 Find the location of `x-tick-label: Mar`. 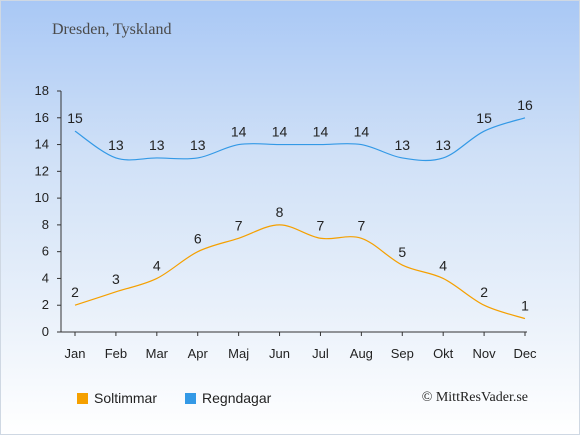

x-tick-label: Mar is located at coordinates (157, 353).